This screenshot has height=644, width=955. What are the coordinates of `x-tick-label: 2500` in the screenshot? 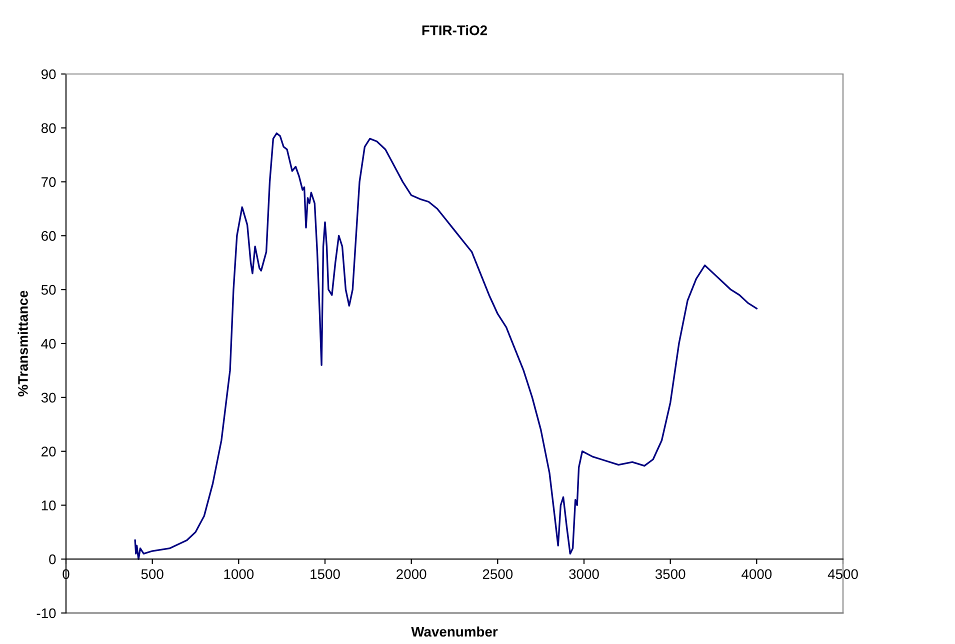 It's located at (497, 574).